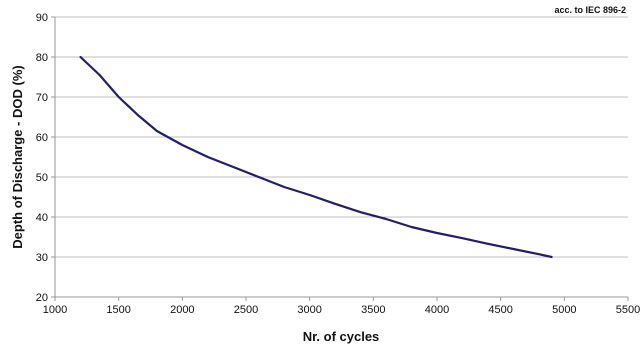 The height and width of the screenshot is (349, 642). I want to click on y-tick-label-60: 60, so click(42, 138).